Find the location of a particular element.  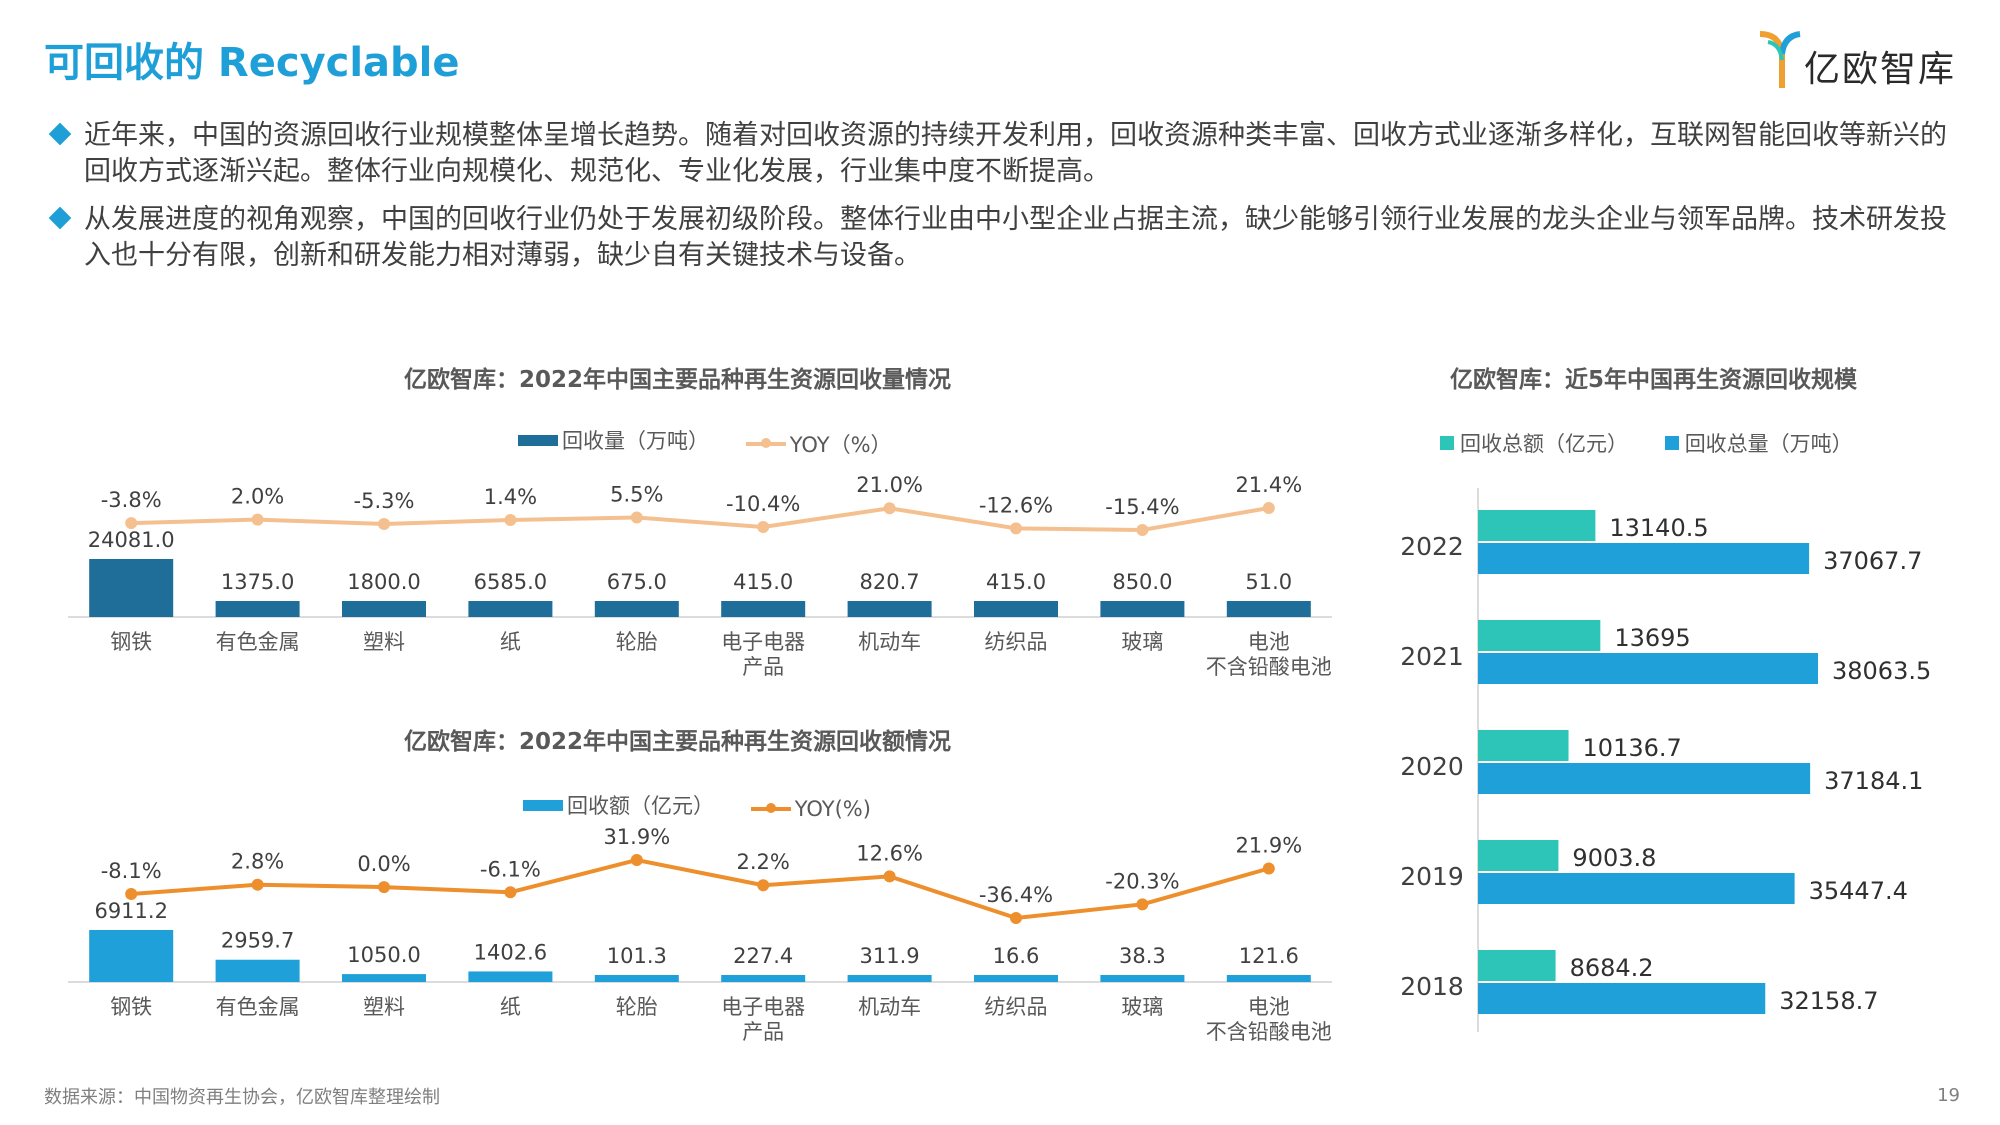

category-label: 电子电器 is located at coordinates (763, 642).